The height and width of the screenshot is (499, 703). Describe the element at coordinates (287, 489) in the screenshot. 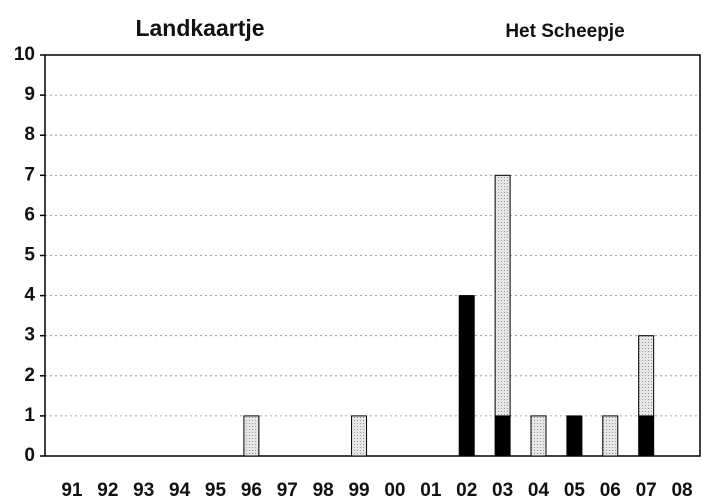

I see `x-tick-label: 97` at that location.